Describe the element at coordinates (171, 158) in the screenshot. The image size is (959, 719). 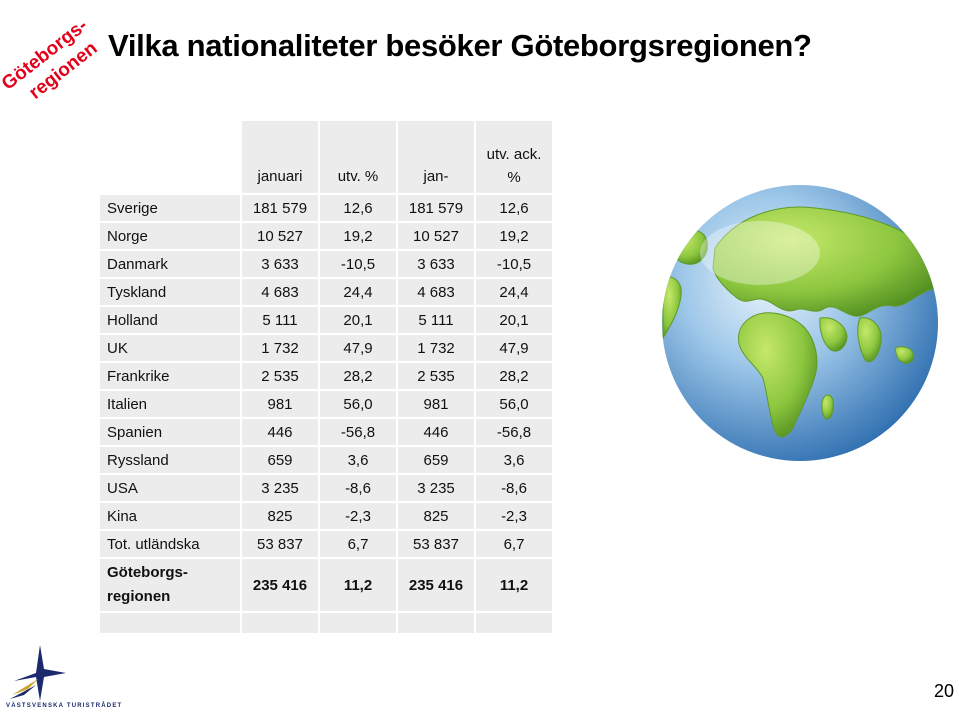
I see `header-blank-cell` at that location.